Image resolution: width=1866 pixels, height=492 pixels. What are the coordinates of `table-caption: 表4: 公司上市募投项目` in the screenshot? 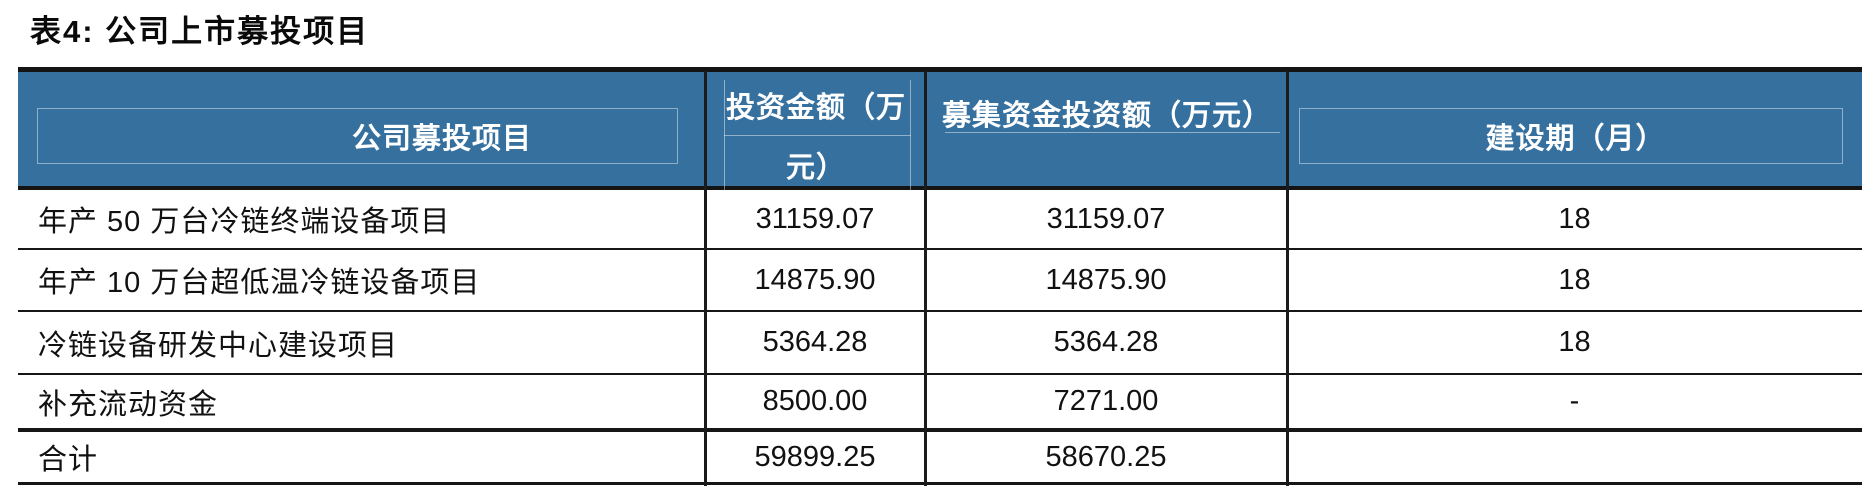 It's located at (200, 31).